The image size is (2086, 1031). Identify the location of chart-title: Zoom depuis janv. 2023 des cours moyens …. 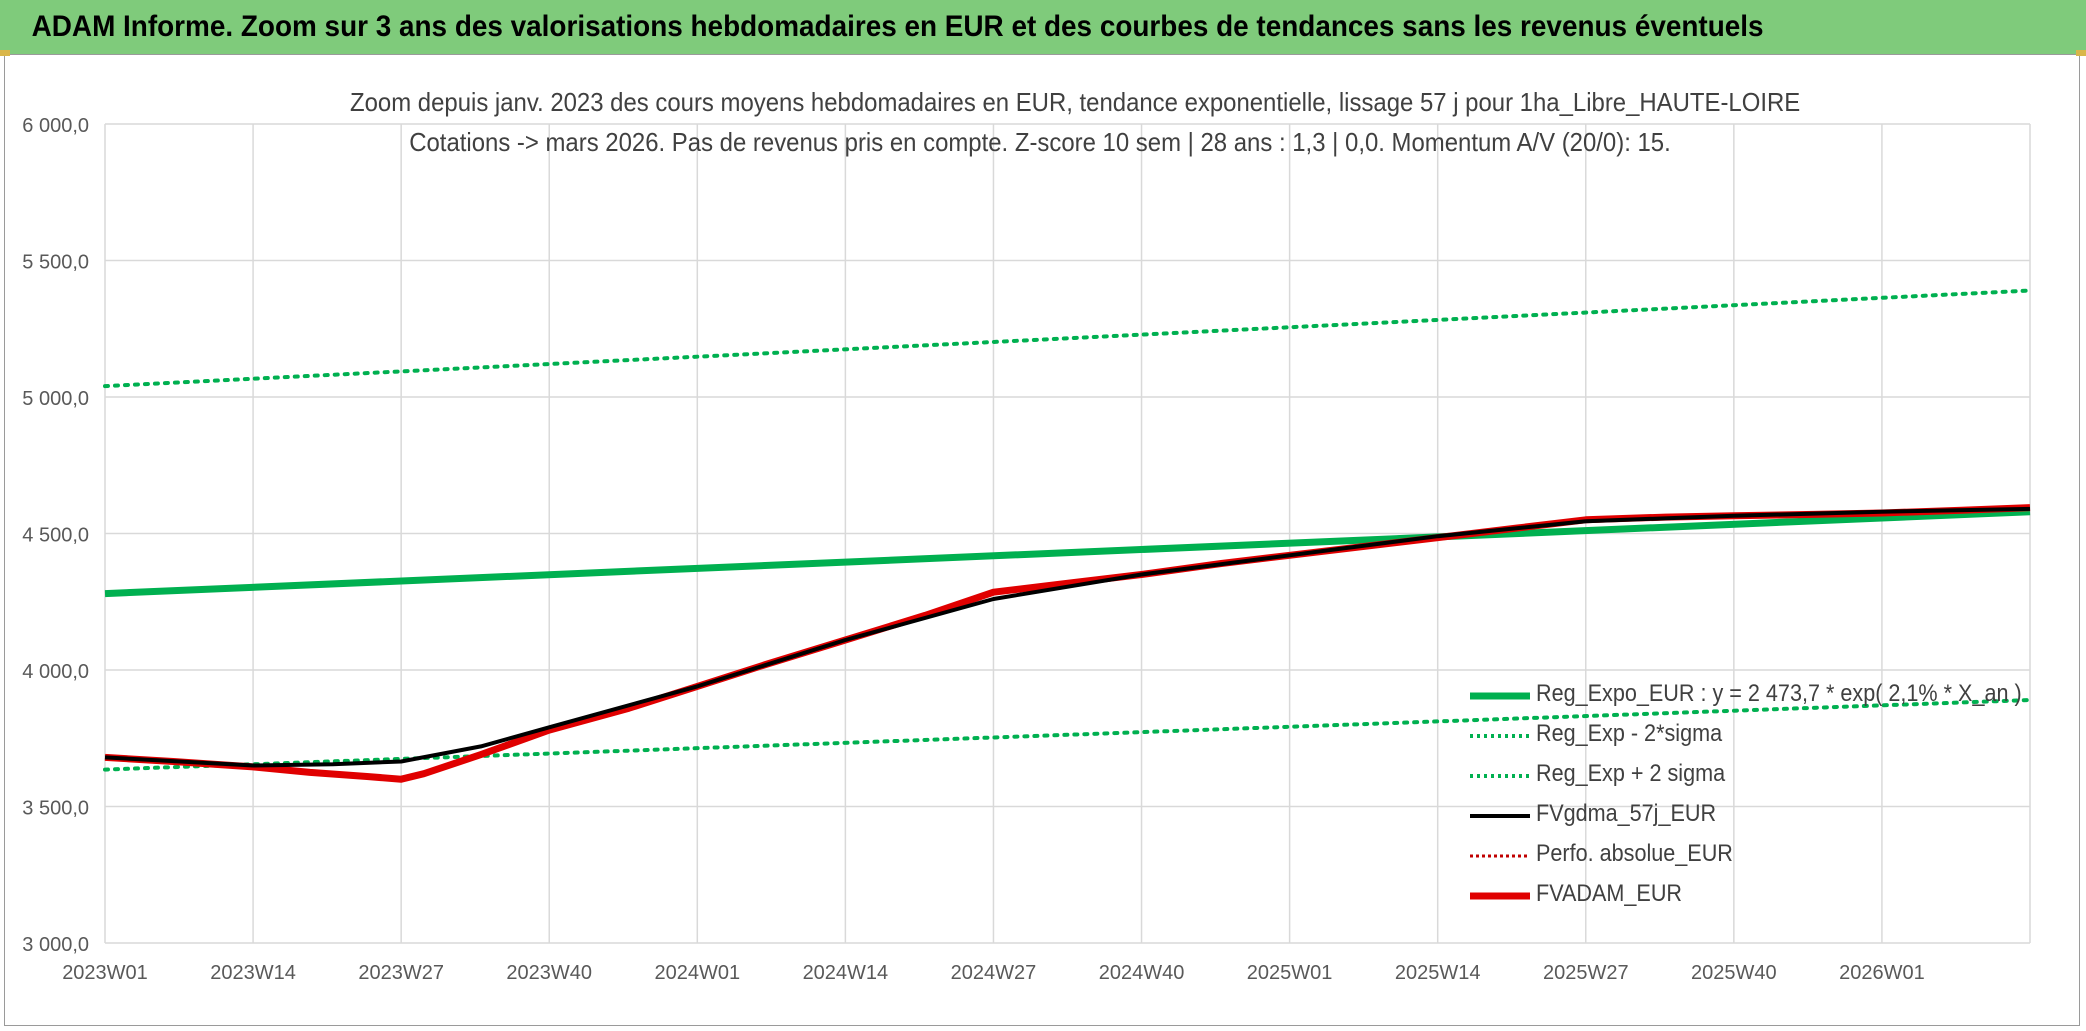
(1045, 122).